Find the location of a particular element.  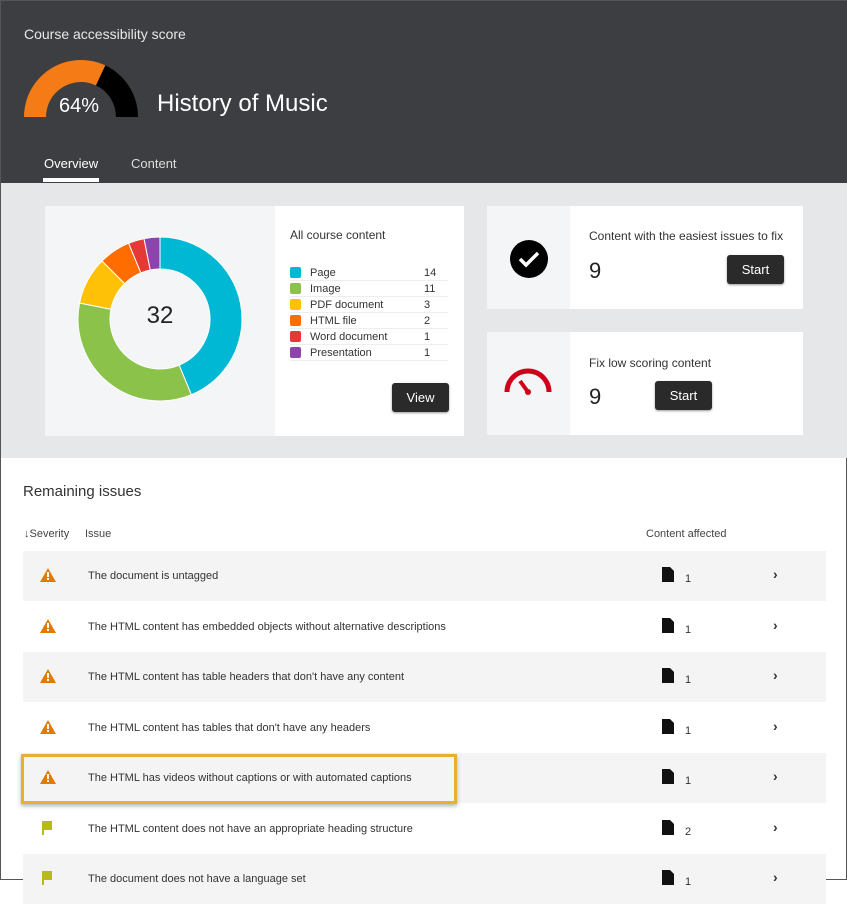

legend-item: Presentation 1 is located at coordinates (369, 353).